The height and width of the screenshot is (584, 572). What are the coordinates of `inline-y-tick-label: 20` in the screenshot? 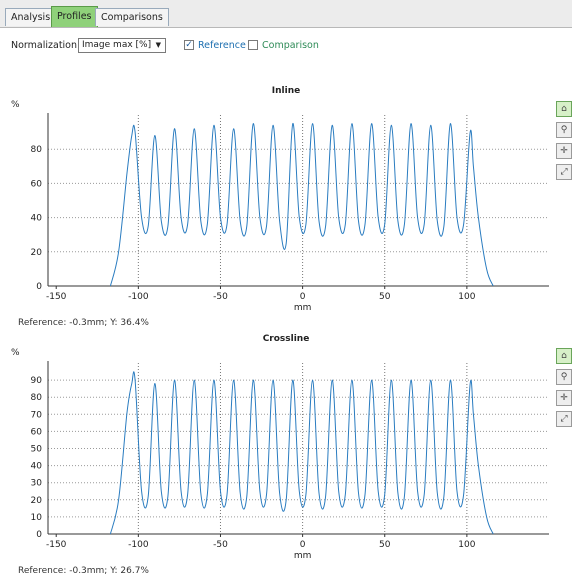 It's located at (37, 253).